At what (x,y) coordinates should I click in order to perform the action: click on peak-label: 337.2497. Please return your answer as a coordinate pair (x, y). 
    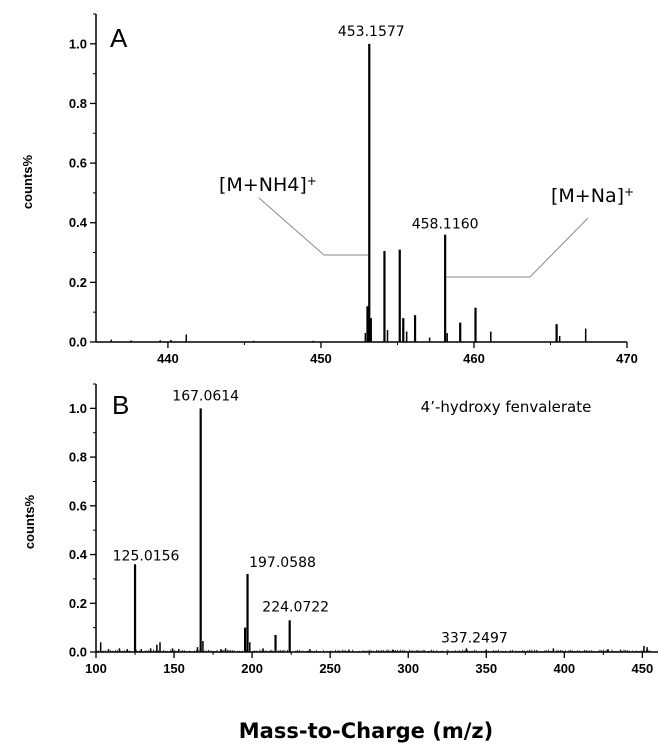
    Looking at the image, I should click on (474, 638).